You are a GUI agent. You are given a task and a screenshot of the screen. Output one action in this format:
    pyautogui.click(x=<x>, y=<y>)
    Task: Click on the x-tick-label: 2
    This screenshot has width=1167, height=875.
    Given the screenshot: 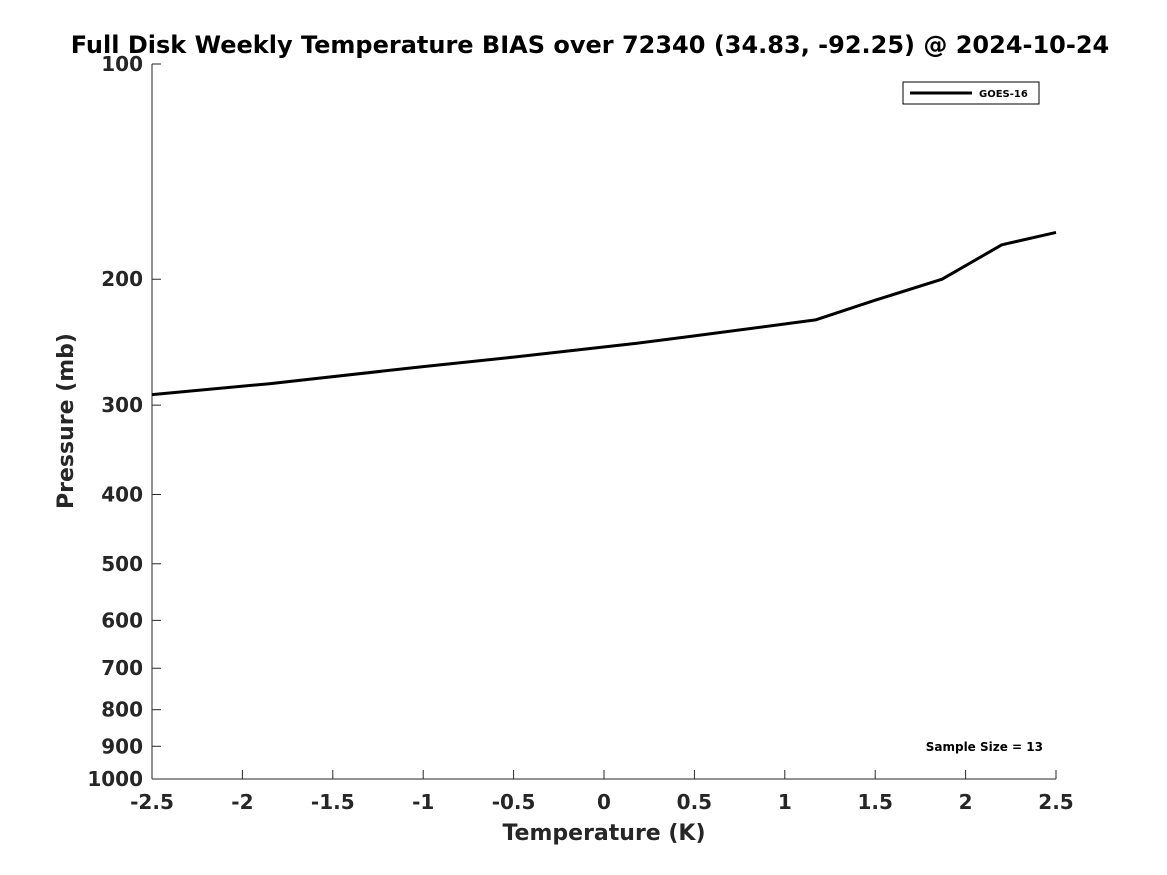 What is the action you would take?
    pyautogui.click(x=966, y=802)
    